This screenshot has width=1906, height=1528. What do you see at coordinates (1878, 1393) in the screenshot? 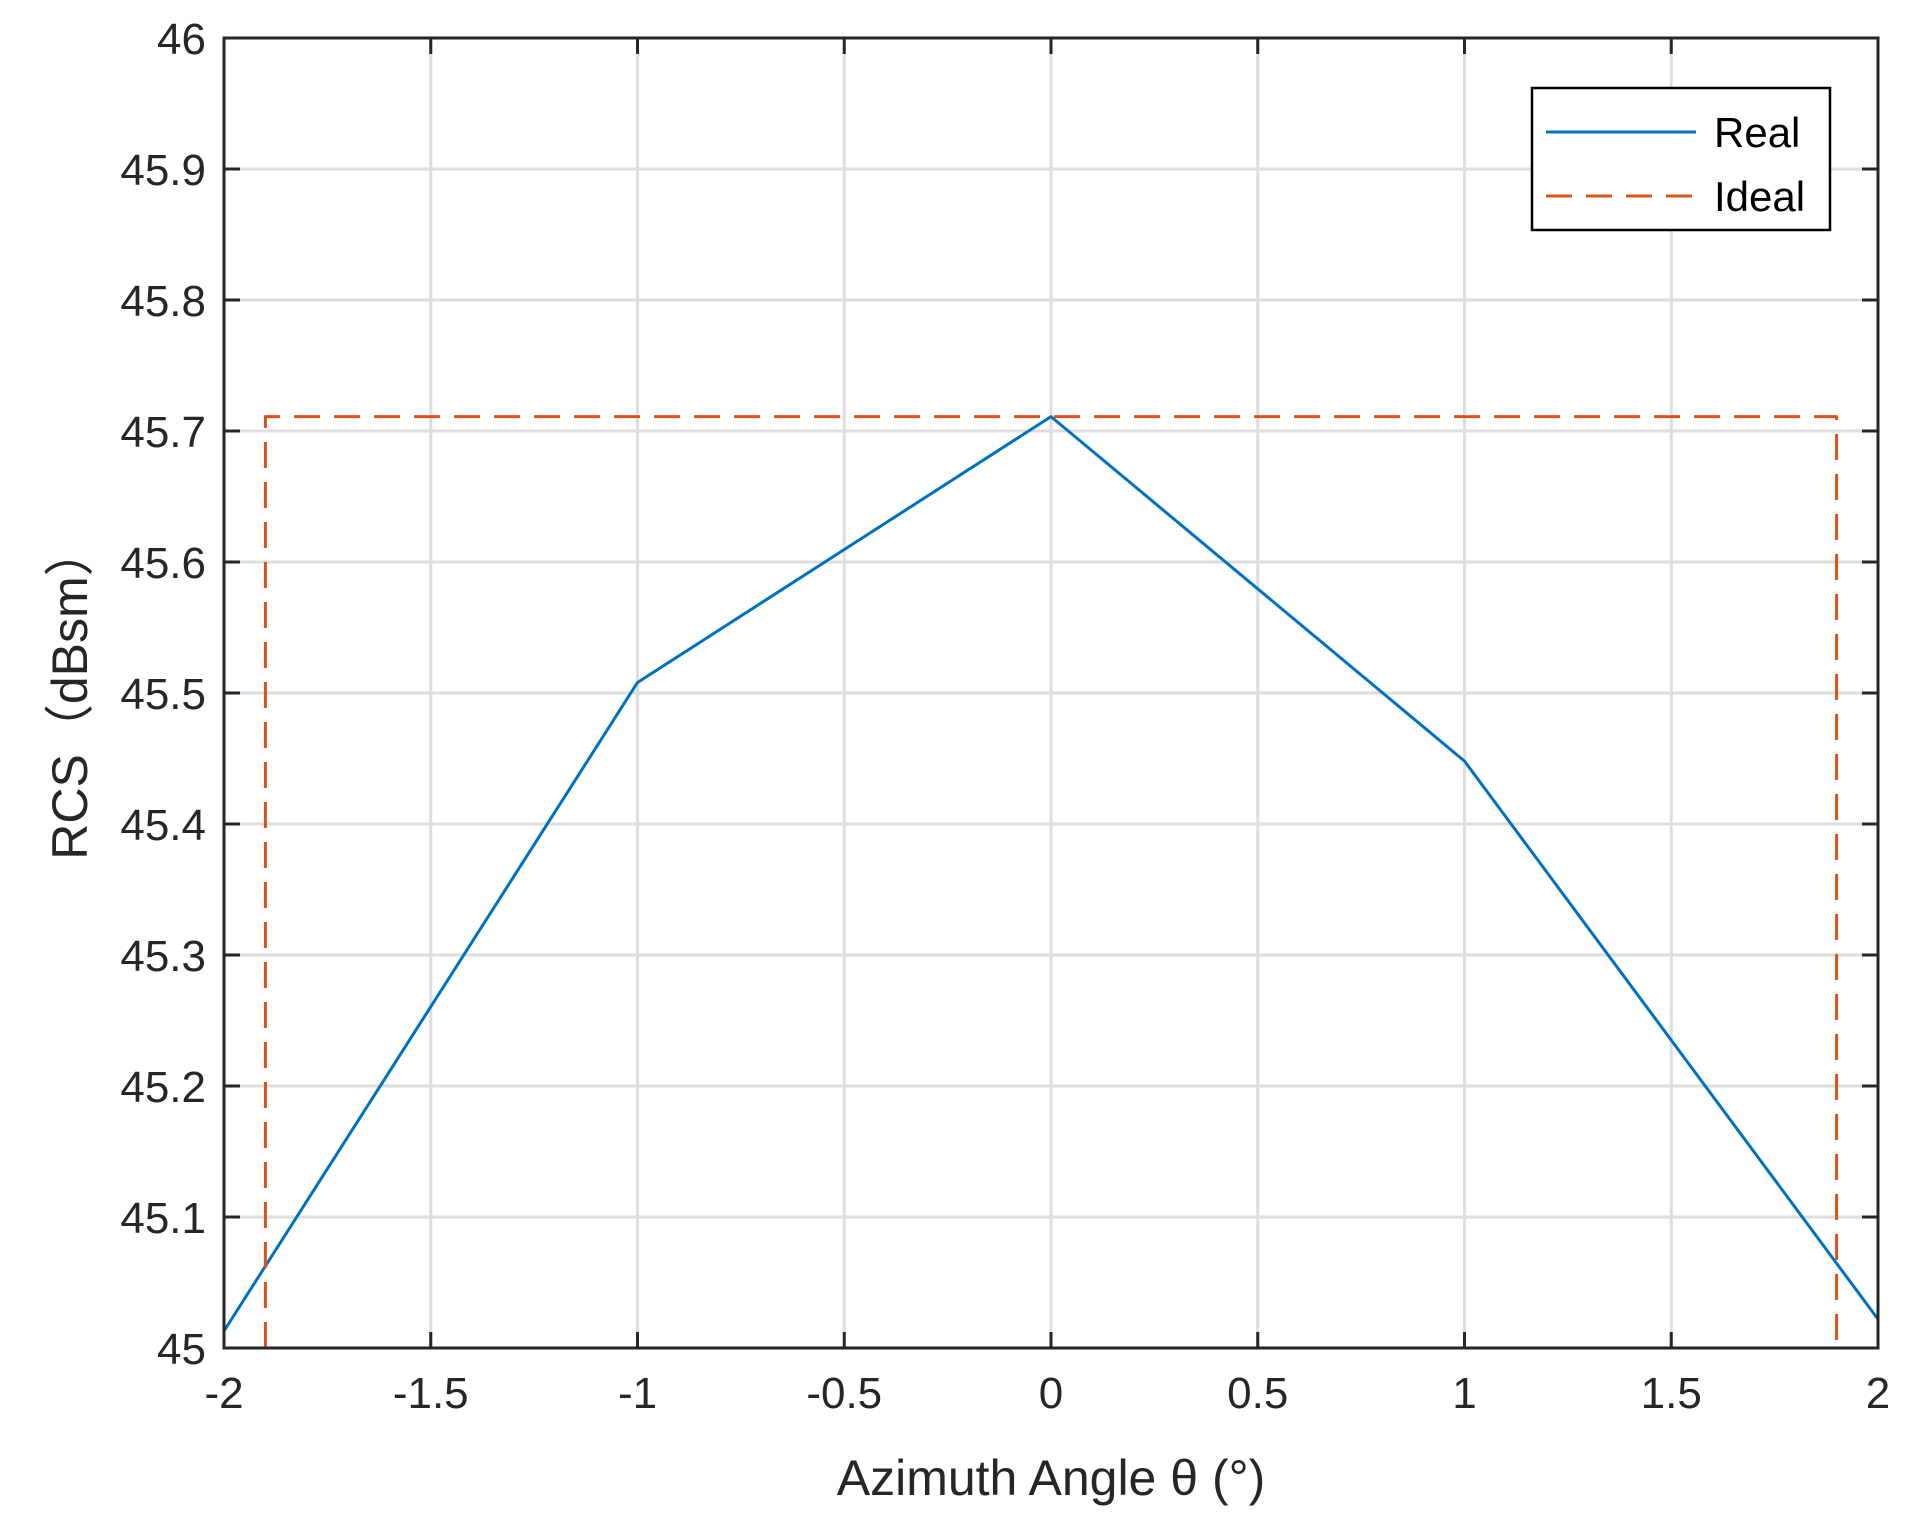
I see `x-tick-label: 2` at bounding box center [1878, 1393].